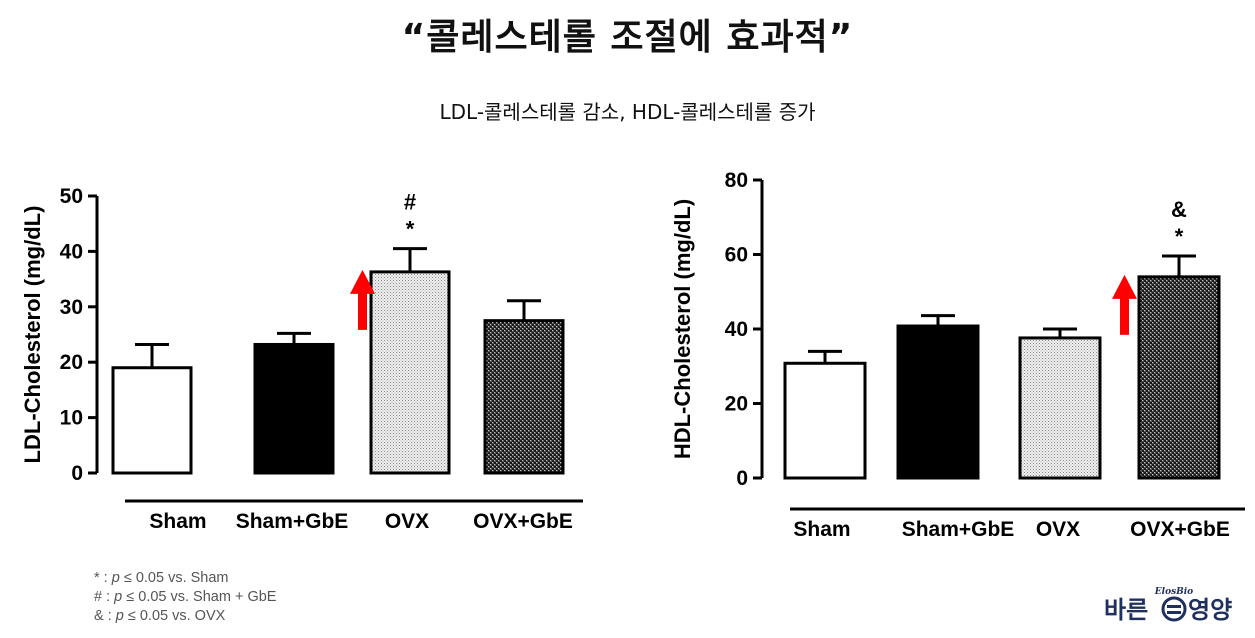 The height and width of the screenshot is (638, 1255). I want to click on brand-logo-svg: 바른 ElosBio 영양, so click(1168, 605).